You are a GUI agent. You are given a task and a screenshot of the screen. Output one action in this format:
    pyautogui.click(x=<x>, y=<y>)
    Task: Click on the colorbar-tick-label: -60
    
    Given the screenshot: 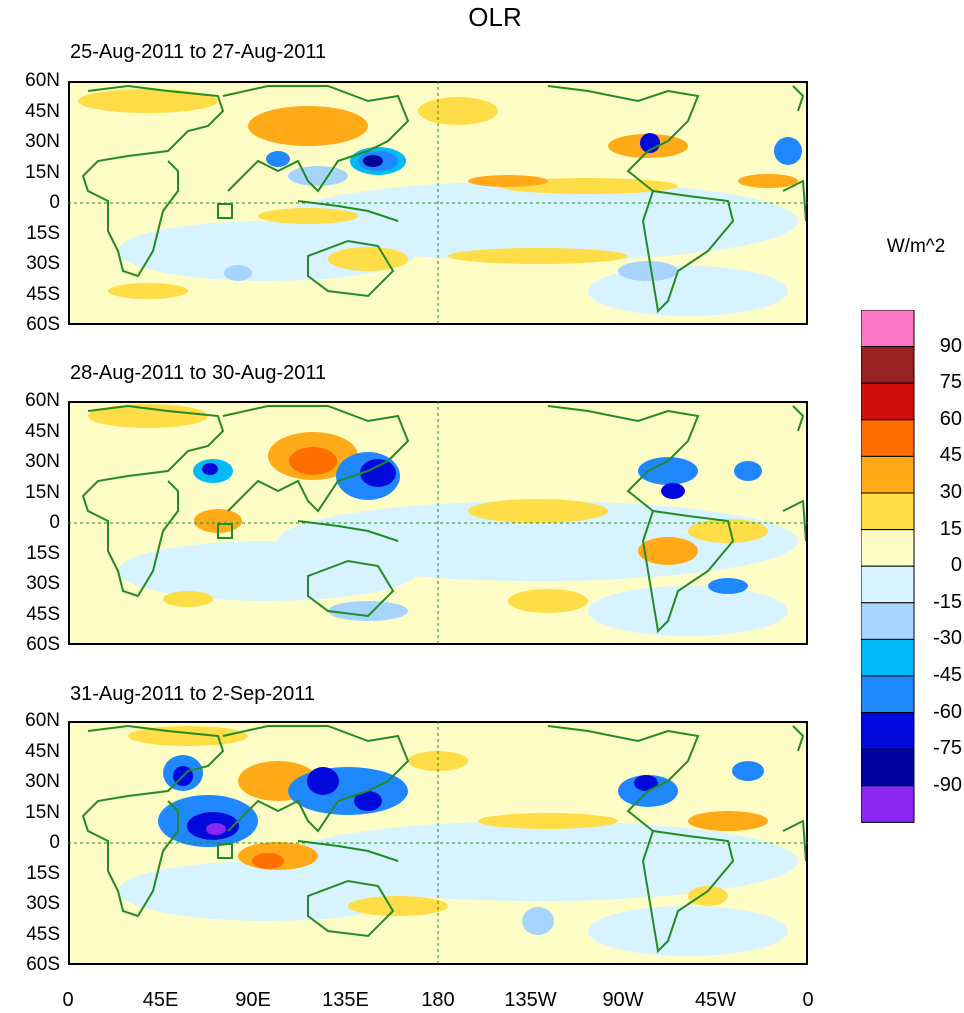 What is the action you would take?
    pyautogui.click(x=947, y=711)
    